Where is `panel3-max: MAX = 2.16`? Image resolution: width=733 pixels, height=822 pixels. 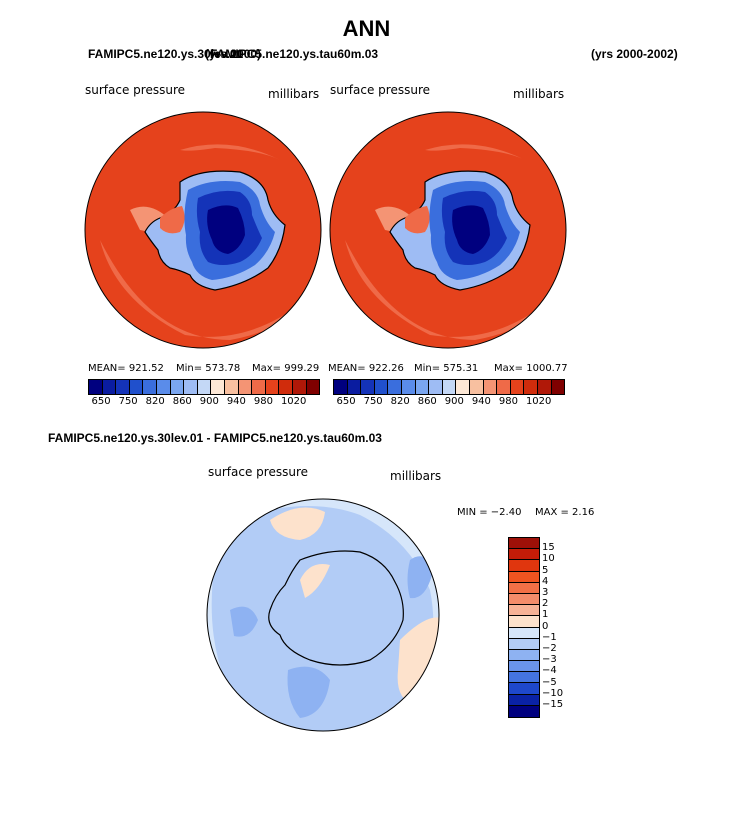
panel3-max: MAX = 2.16 is located at coordinates (565, 512).